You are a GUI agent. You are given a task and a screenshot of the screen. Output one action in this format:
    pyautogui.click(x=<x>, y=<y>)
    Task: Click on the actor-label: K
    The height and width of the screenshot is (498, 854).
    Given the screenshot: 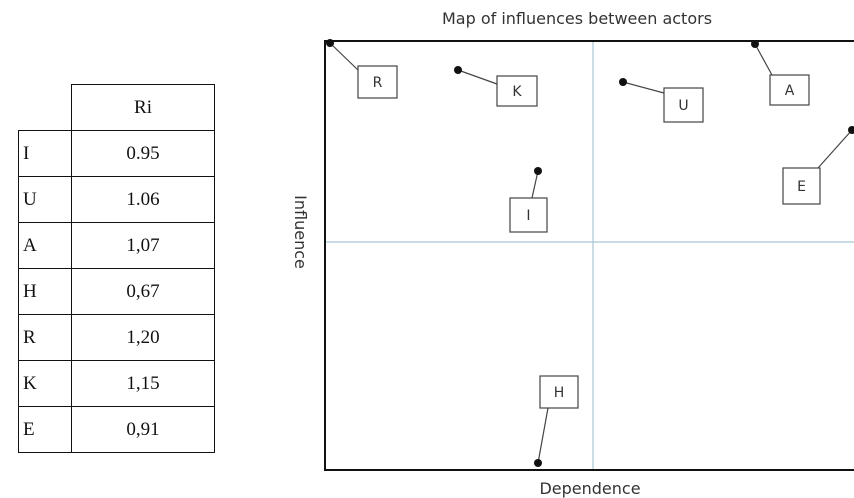 What is the action you would take?
    pyautogui.click(x=517, y=92)
    